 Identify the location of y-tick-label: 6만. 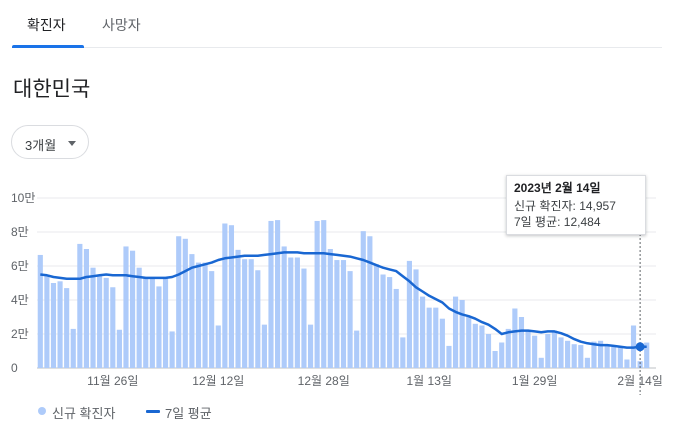
(20, 266).